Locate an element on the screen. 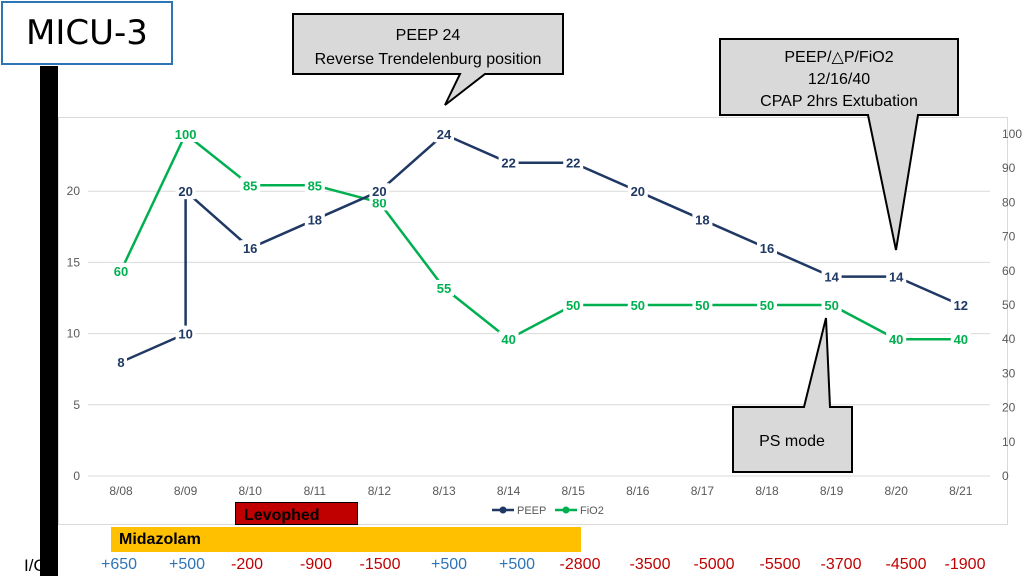 This screenshot has height=576, width=1024. y-right-tick-label: 40 is located at coordinates (1009, 339).